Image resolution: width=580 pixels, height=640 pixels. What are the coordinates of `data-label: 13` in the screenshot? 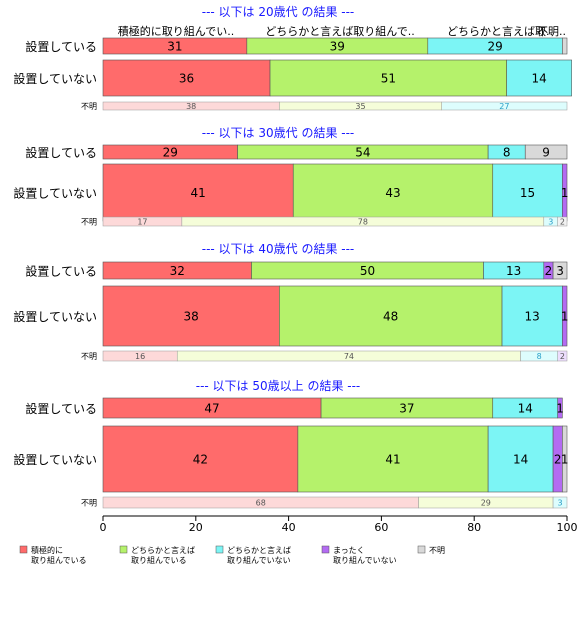 It's located at (513, 271).